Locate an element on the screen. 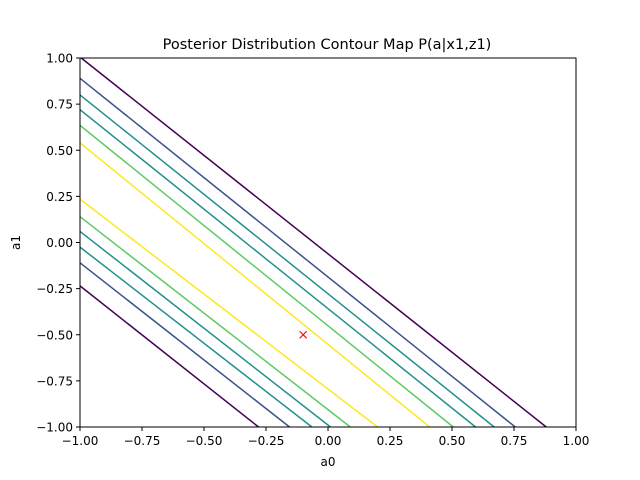 The image size is (640, 480). x-axis-label: a0 is located at coordinates (328, 462).